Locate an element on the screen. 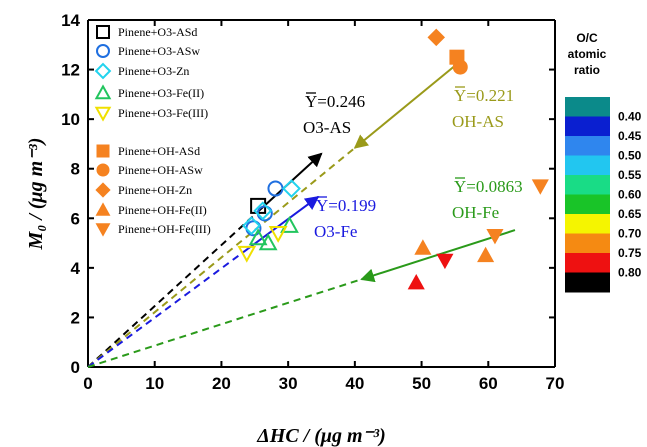  y-tick-label: 2 is located at coordinates (75, 317).